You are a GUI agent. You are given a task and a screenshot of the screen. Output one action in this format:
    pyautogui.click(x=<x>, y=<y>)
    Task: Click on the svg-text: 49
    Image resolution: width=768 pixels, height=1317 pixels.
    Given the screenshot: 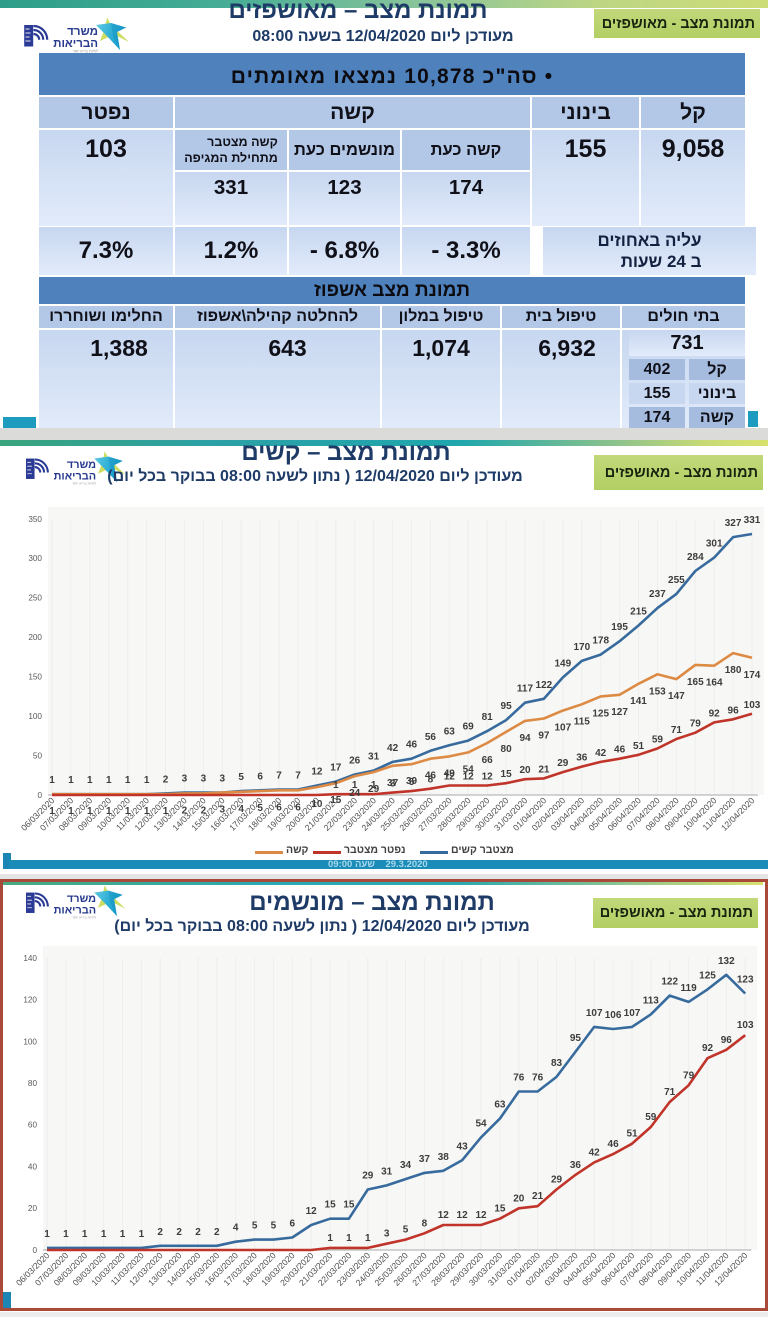 What is the action you would take?
    pyautogui.click(x=450, y=773)
    